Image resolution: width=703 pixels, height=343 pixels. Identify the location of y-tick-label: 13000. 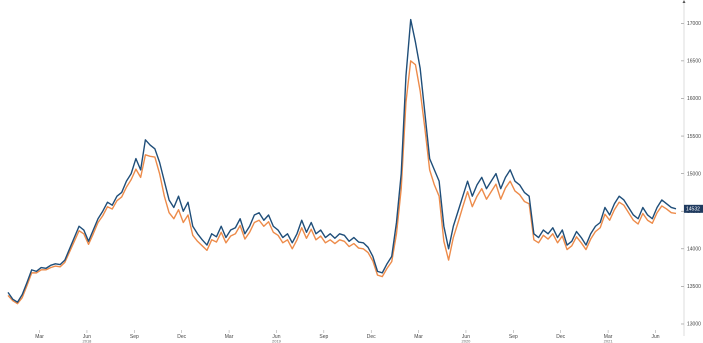
(694, 325).